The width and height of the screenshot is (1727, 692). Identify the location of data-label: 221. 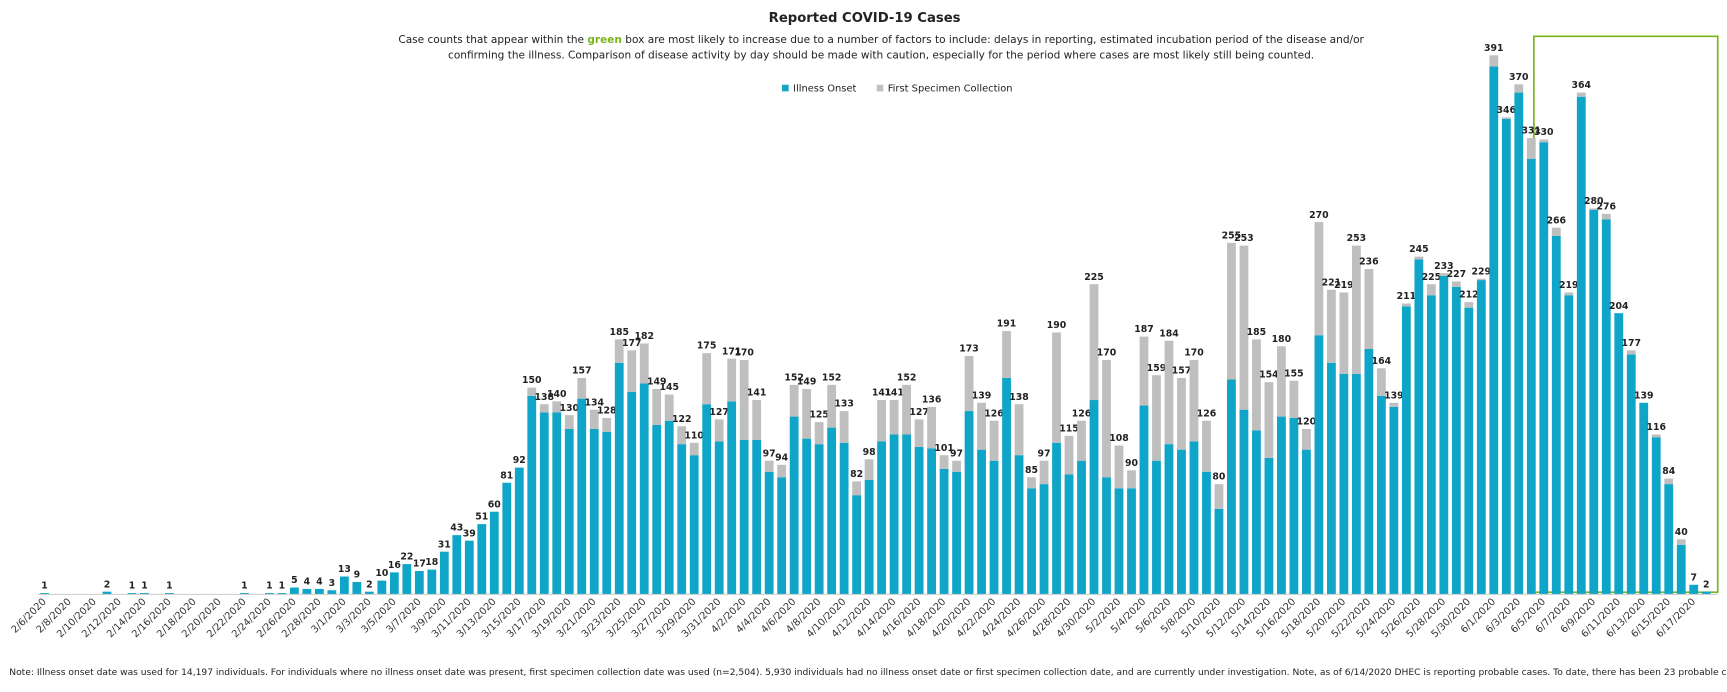
(1332, 282).